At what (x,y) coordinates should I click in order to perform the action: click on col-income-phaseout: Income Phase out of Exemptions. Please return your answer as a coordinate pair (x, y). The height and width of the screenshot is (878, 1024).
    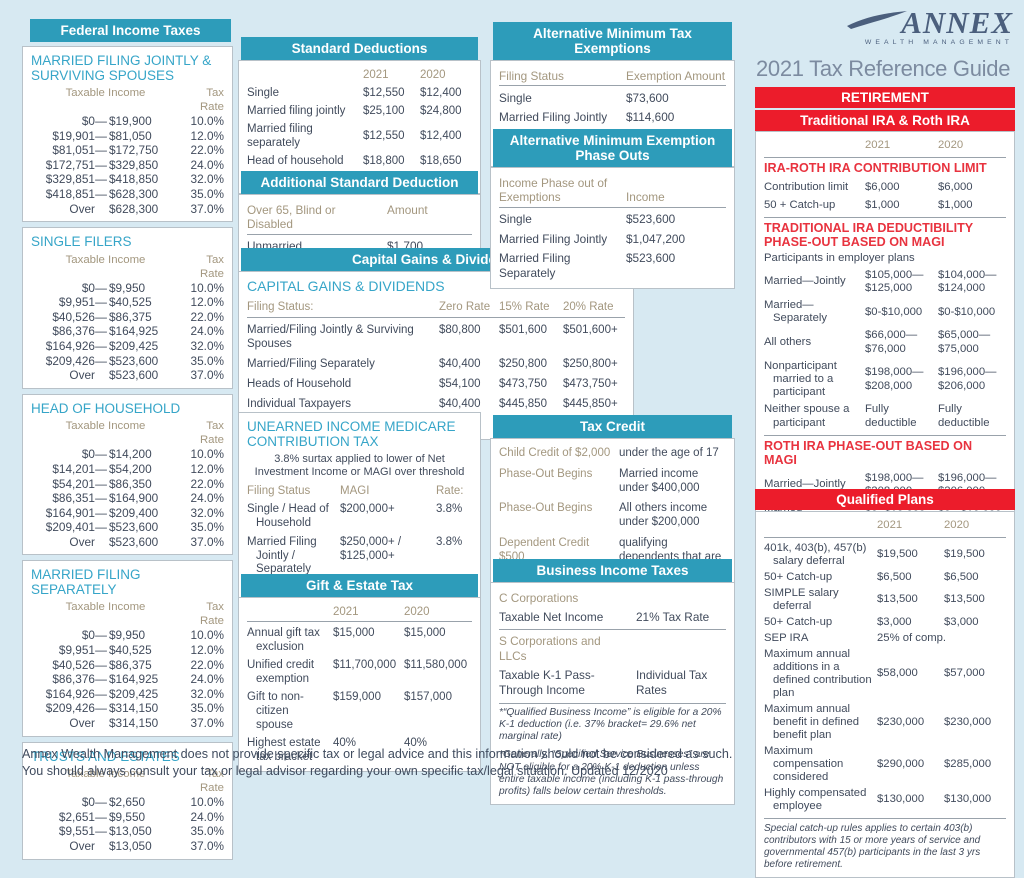
    Looking at the image, I should click on (553, 190).